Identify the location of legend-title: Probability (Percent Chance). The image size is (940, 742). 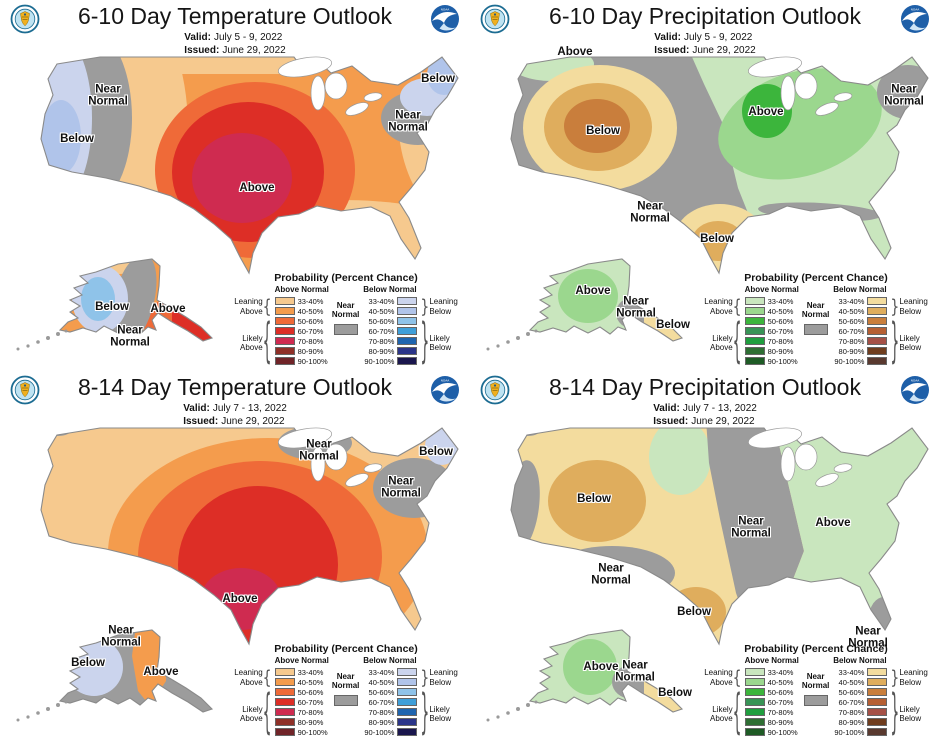
(816, 649).